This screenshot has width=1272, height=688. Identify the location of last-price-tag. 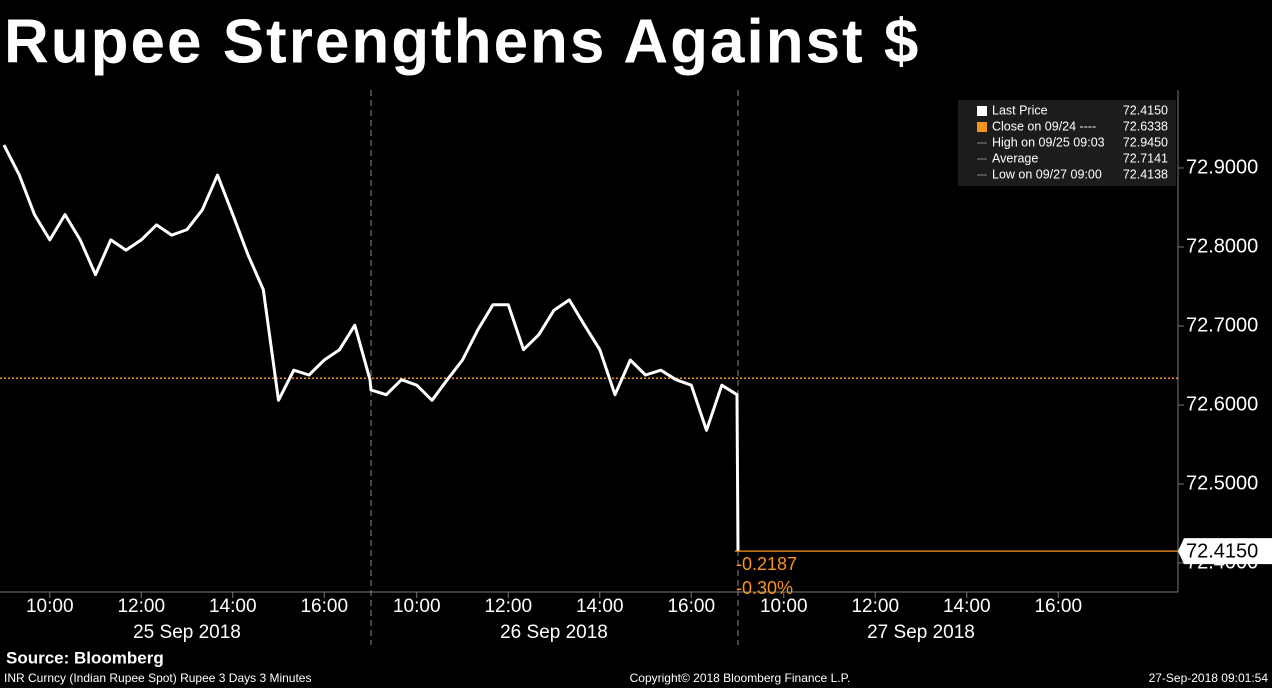
(1225, 551).